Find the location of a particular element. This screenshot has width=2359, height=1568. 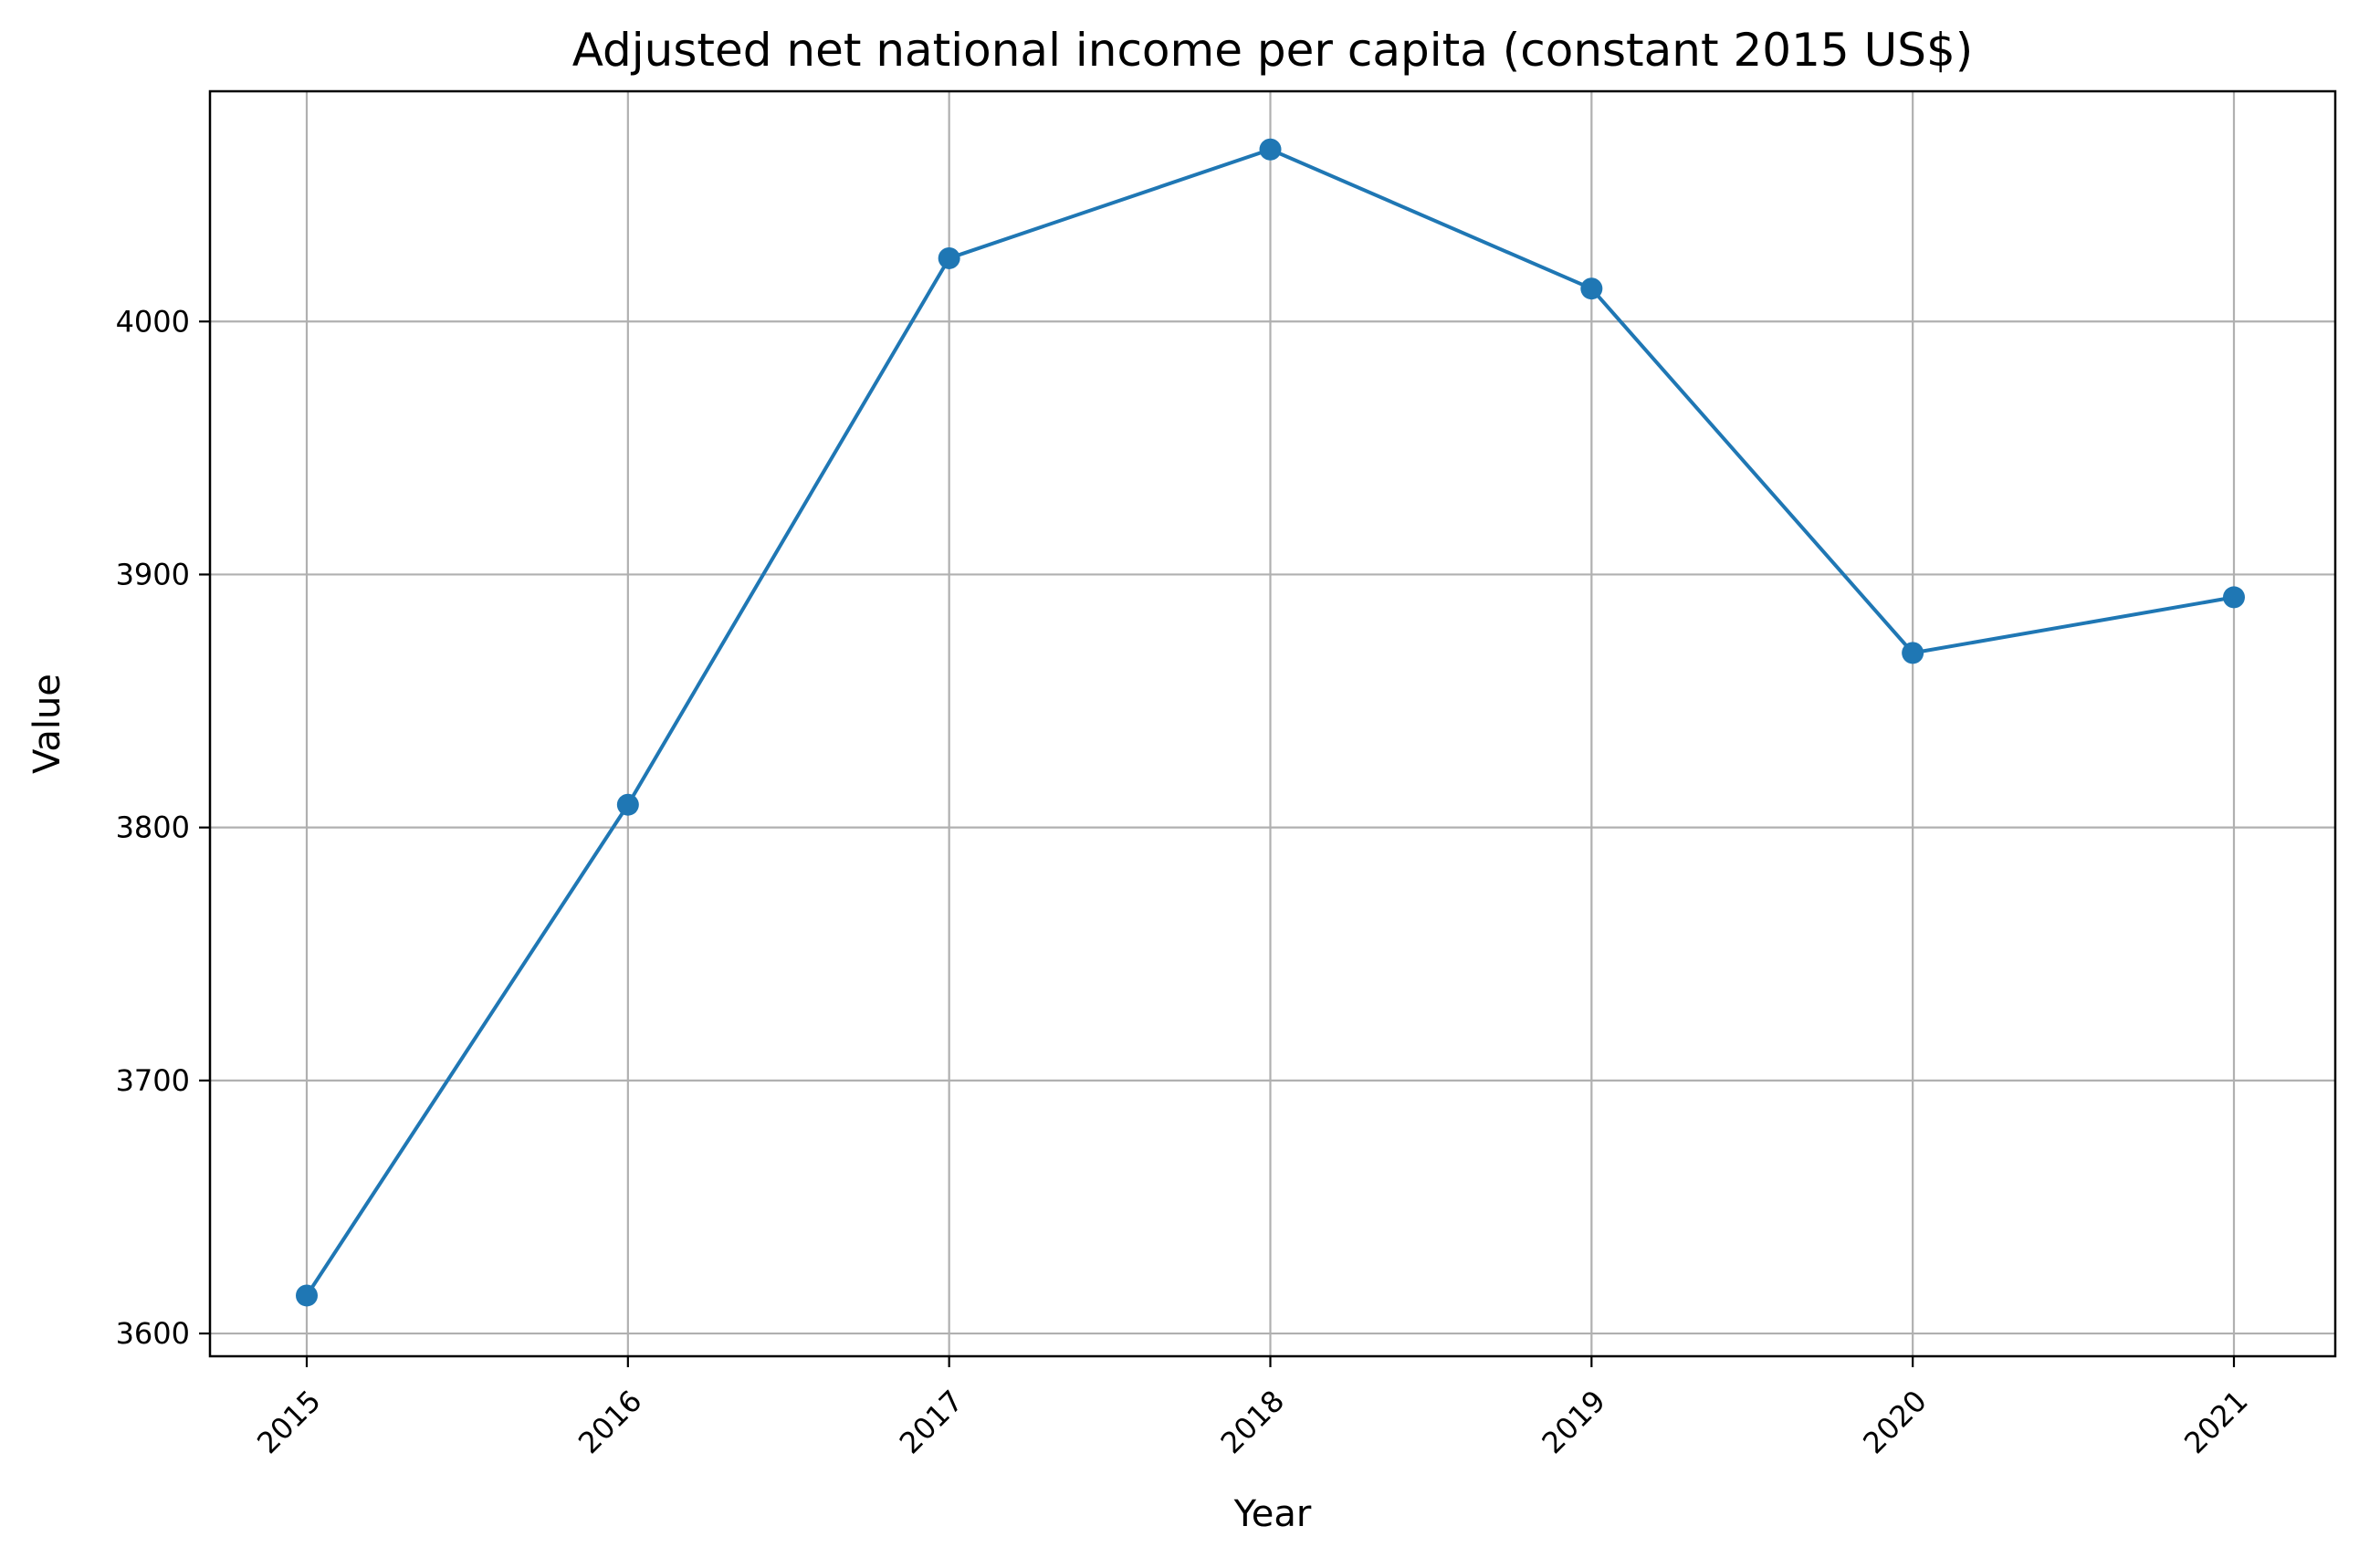

y-tick-label: 3700 is located at coordinates (153, 1080).